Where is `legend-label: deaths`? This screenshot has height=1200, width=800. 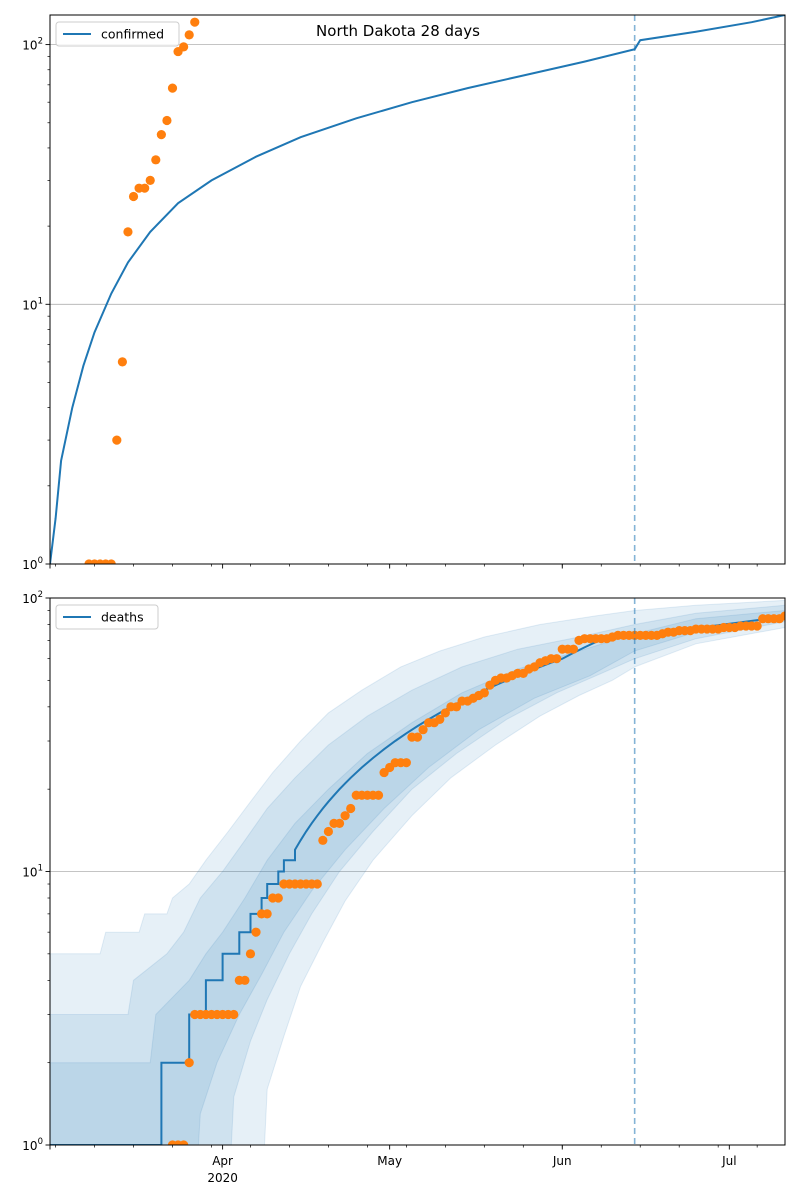 legend-label: deaths is located at coordinates (122, 617).